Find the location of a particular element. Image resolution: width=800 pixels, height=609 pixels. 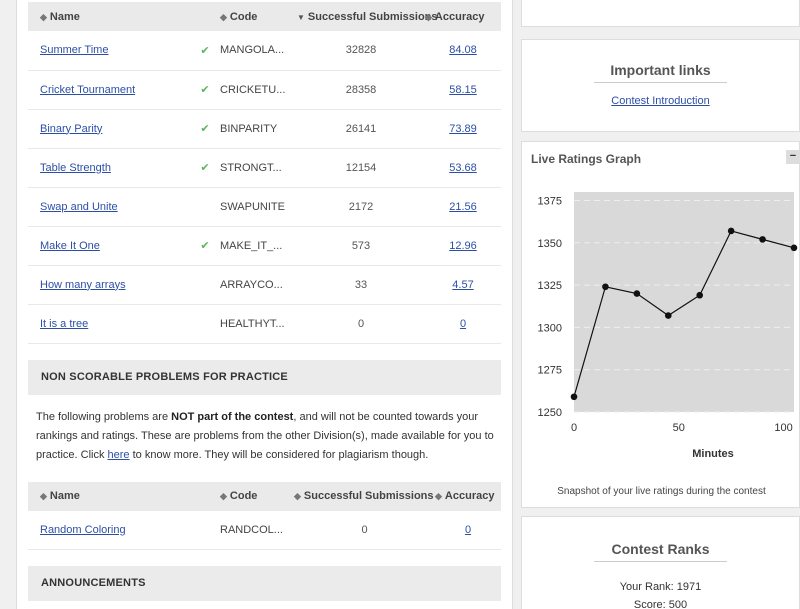

successful-submissions: 573 is located at coordinates (361, 246).